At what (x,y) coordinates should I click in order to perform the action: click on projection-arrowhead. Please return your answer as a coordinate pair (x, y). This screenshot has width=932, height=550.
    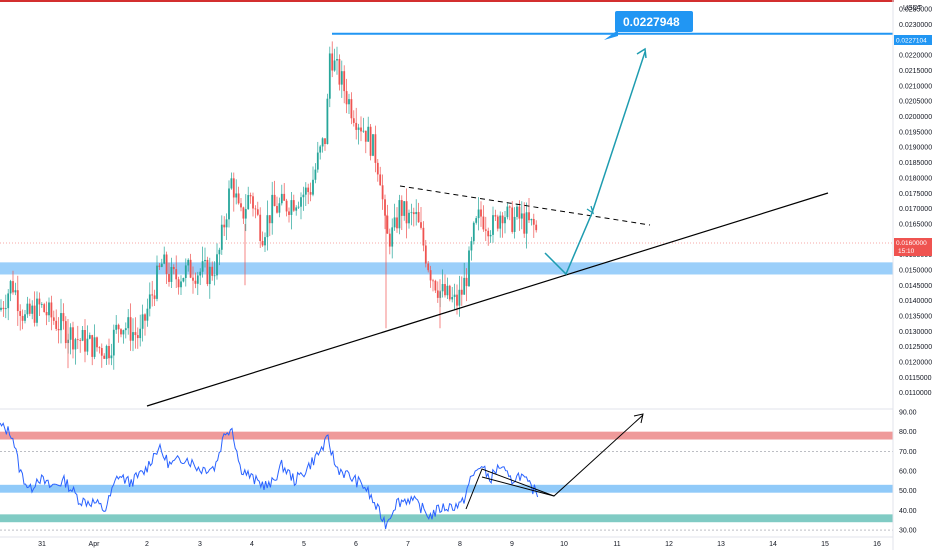
    Looking at the image, I should click on (641, 53).